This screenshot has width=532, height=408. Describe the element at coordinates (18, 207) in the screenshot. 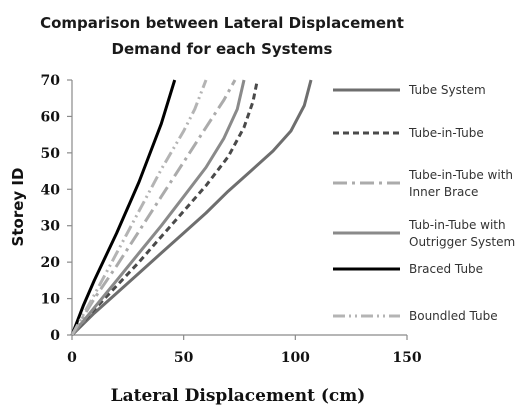

I see `y-axis-label: Storey ID` at that location.